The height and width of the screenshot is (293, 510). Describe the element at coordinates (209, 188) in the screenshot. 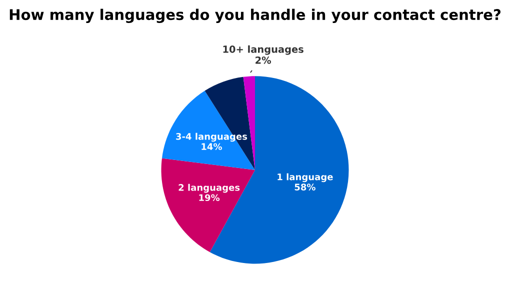

I see `slice-label: 2 languages` at that location.